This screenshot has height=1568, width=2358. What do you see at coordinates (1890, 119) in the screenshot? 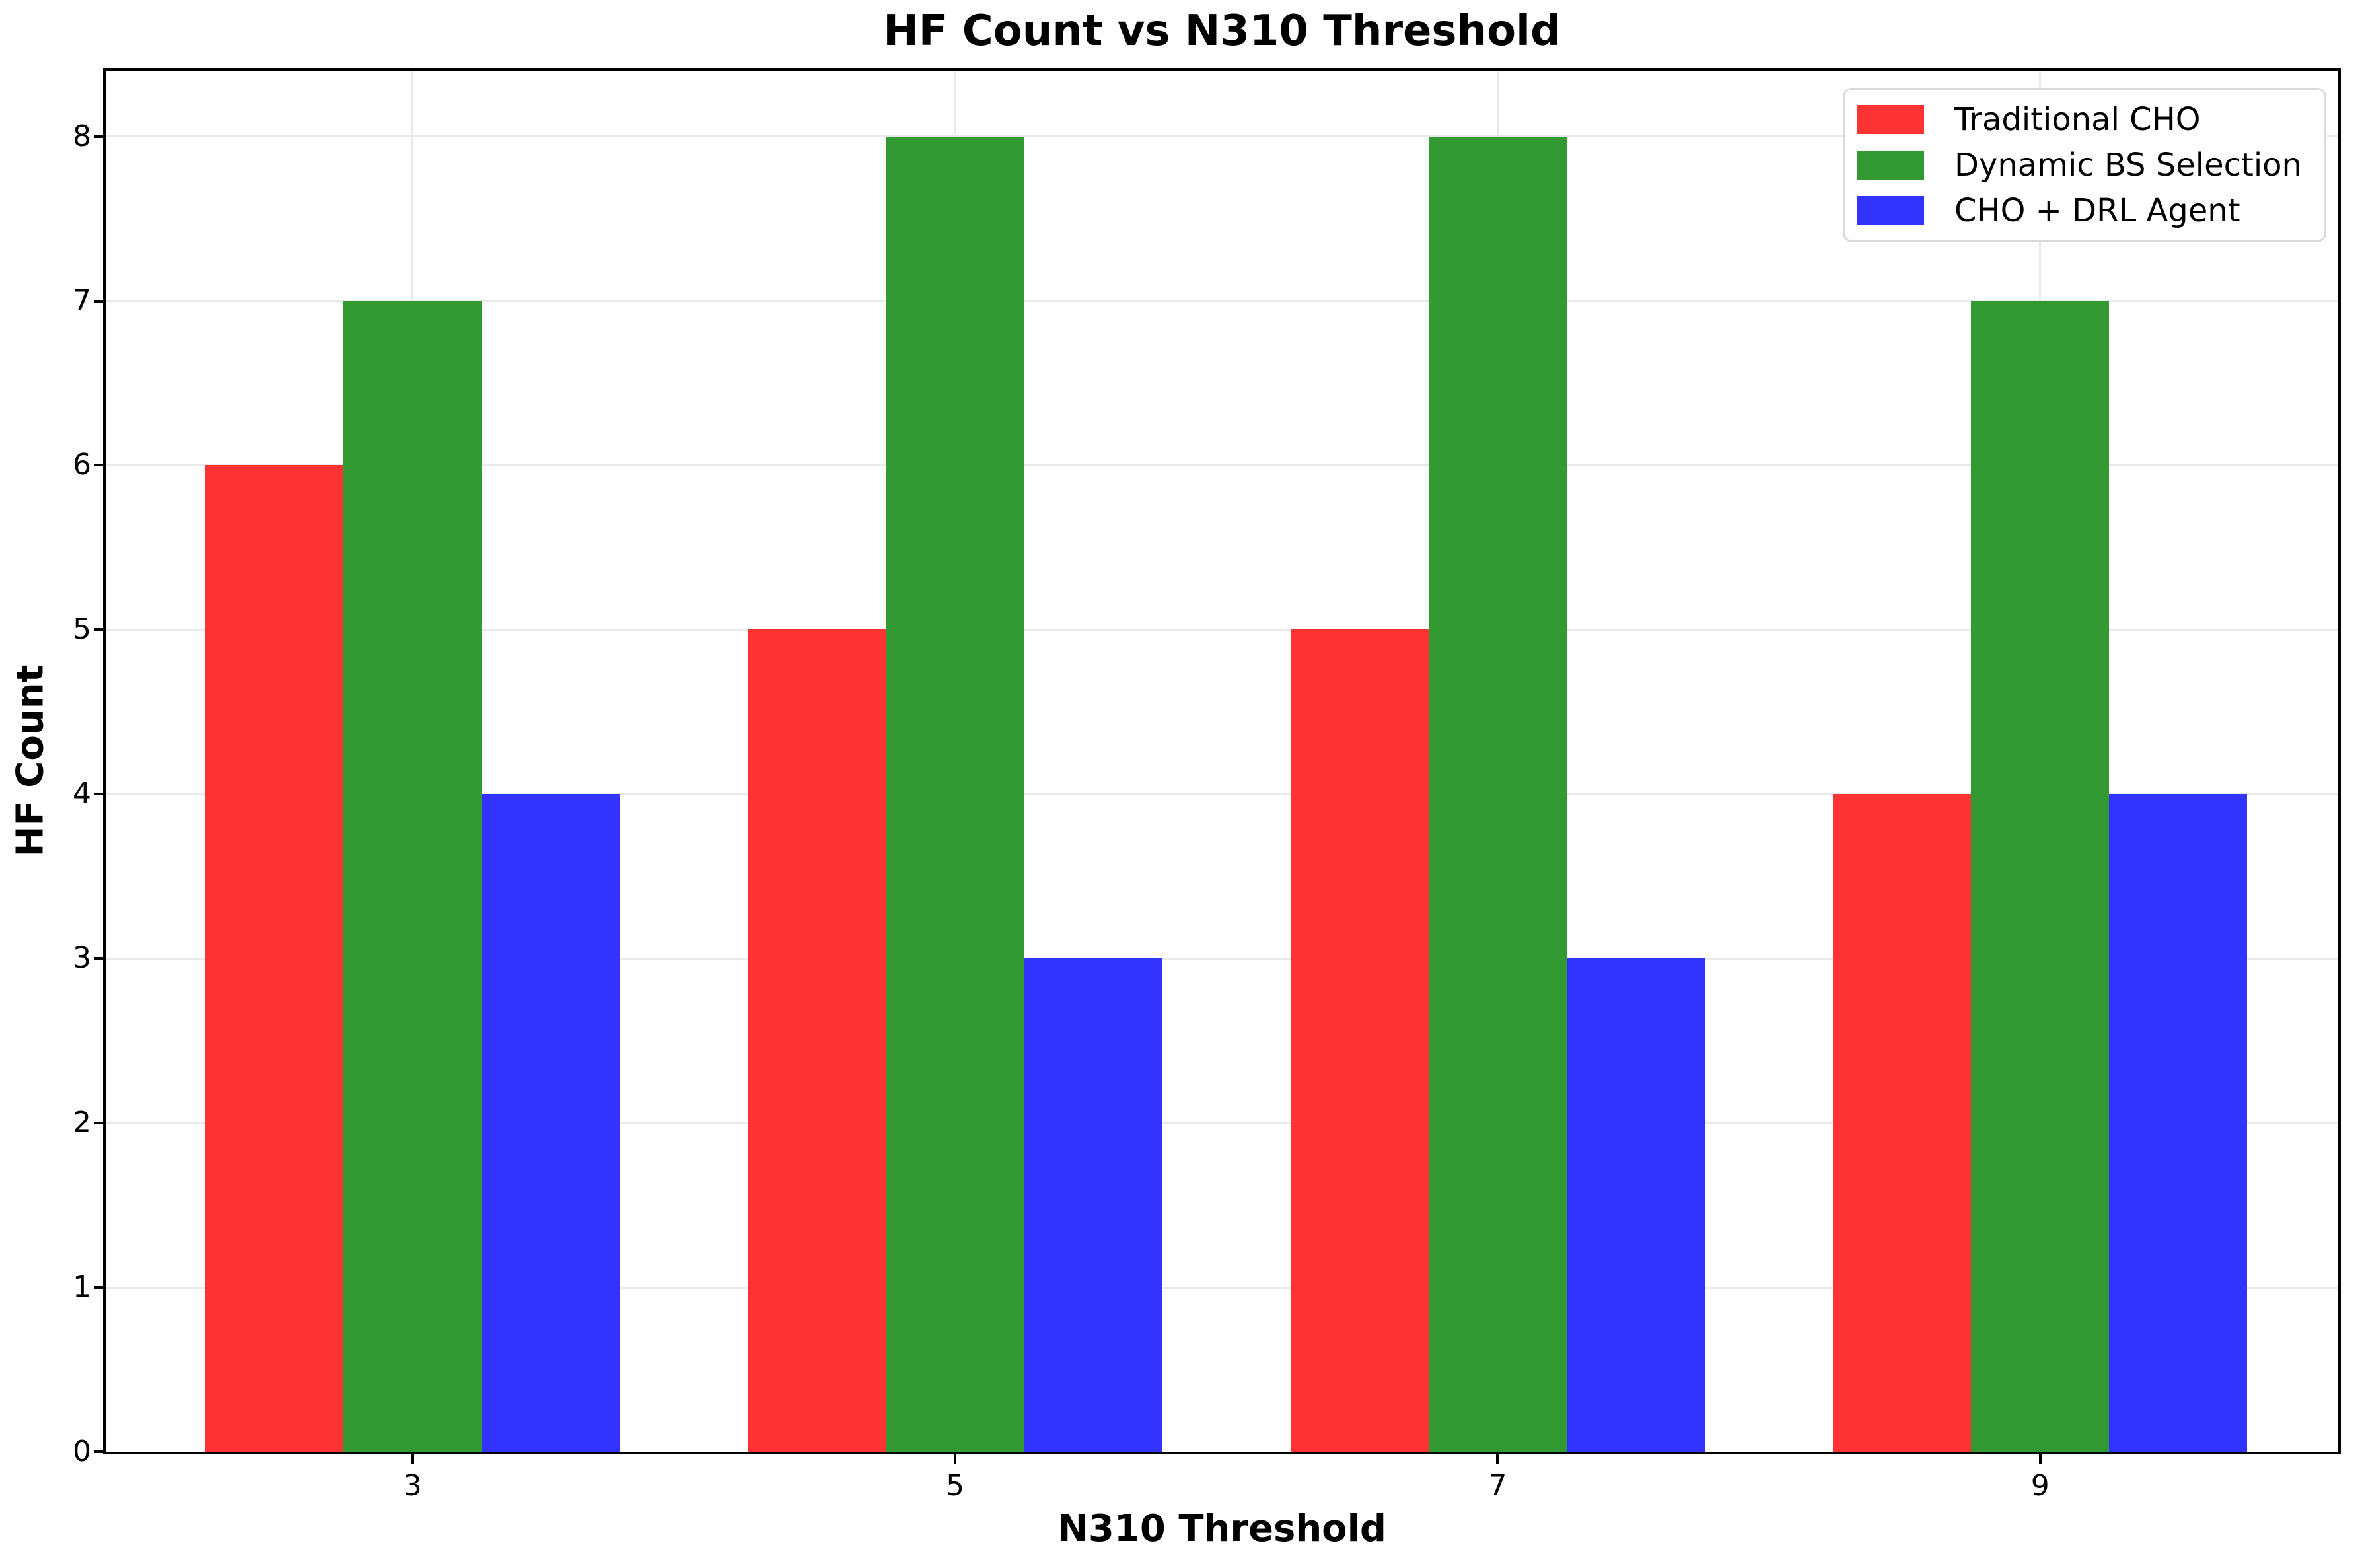
I see `legend-swatch-traditional-cho` at bounding box center [1890, 119].